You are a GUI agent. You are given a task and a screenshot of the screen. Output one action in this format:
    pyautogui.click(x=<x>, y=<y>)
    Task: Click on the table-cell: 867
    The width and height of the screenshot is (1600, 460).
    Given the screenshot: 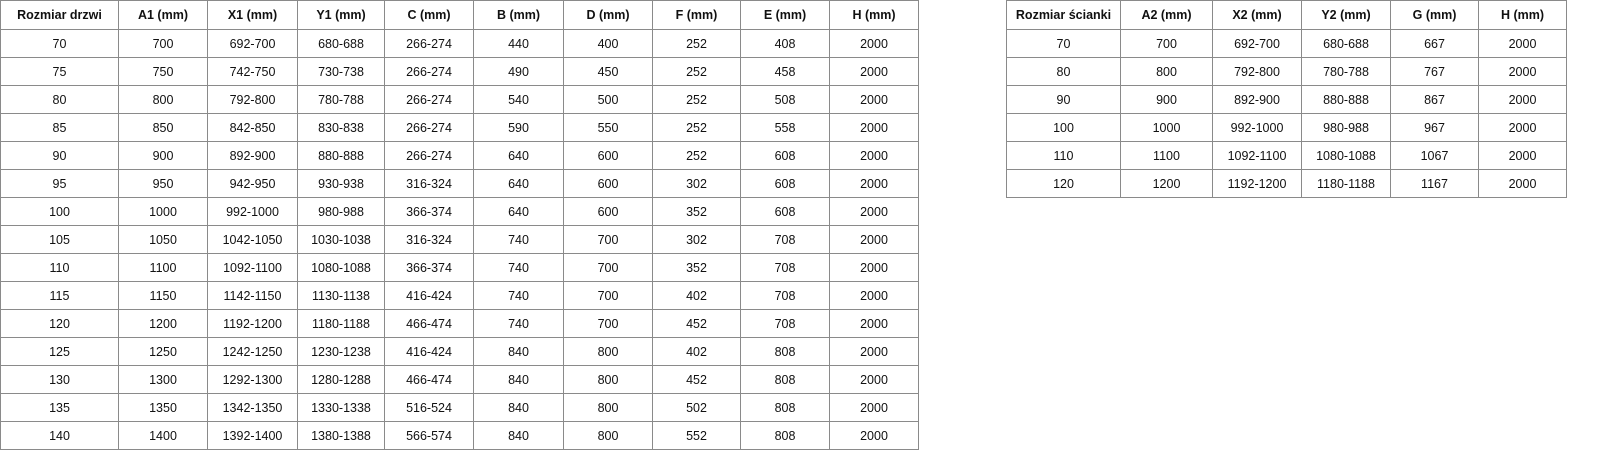 What is the action you would take?
    pyautogui.click(x=1434, y=99)
    